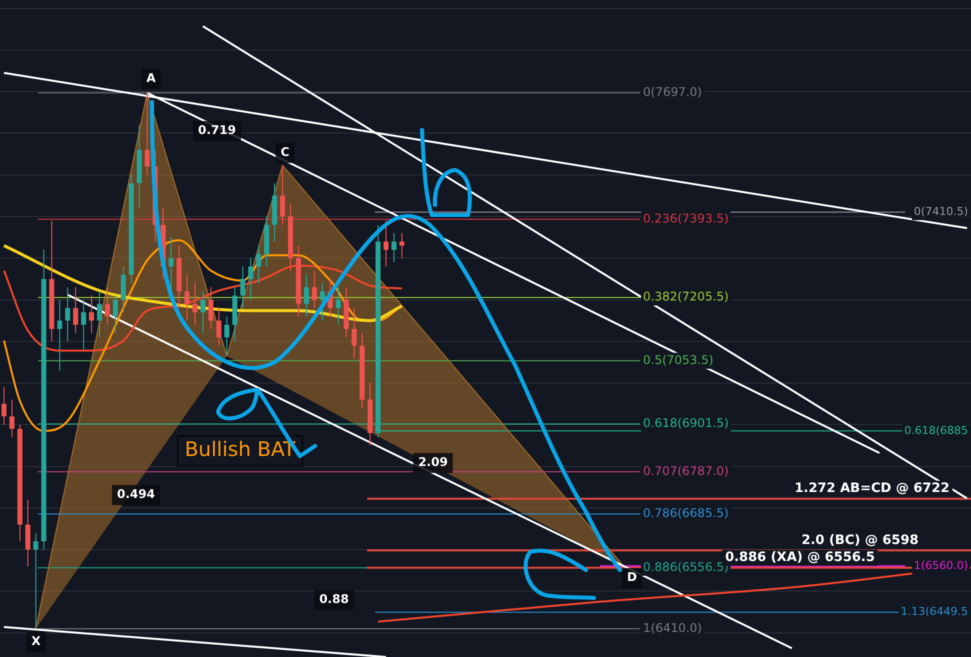 The image size is (971, 657). What do you see at coordinates (686, 471) in the screenshot?
I see `ref-line-label: 0.707(6787.0)` at bounding box center [686, 471].